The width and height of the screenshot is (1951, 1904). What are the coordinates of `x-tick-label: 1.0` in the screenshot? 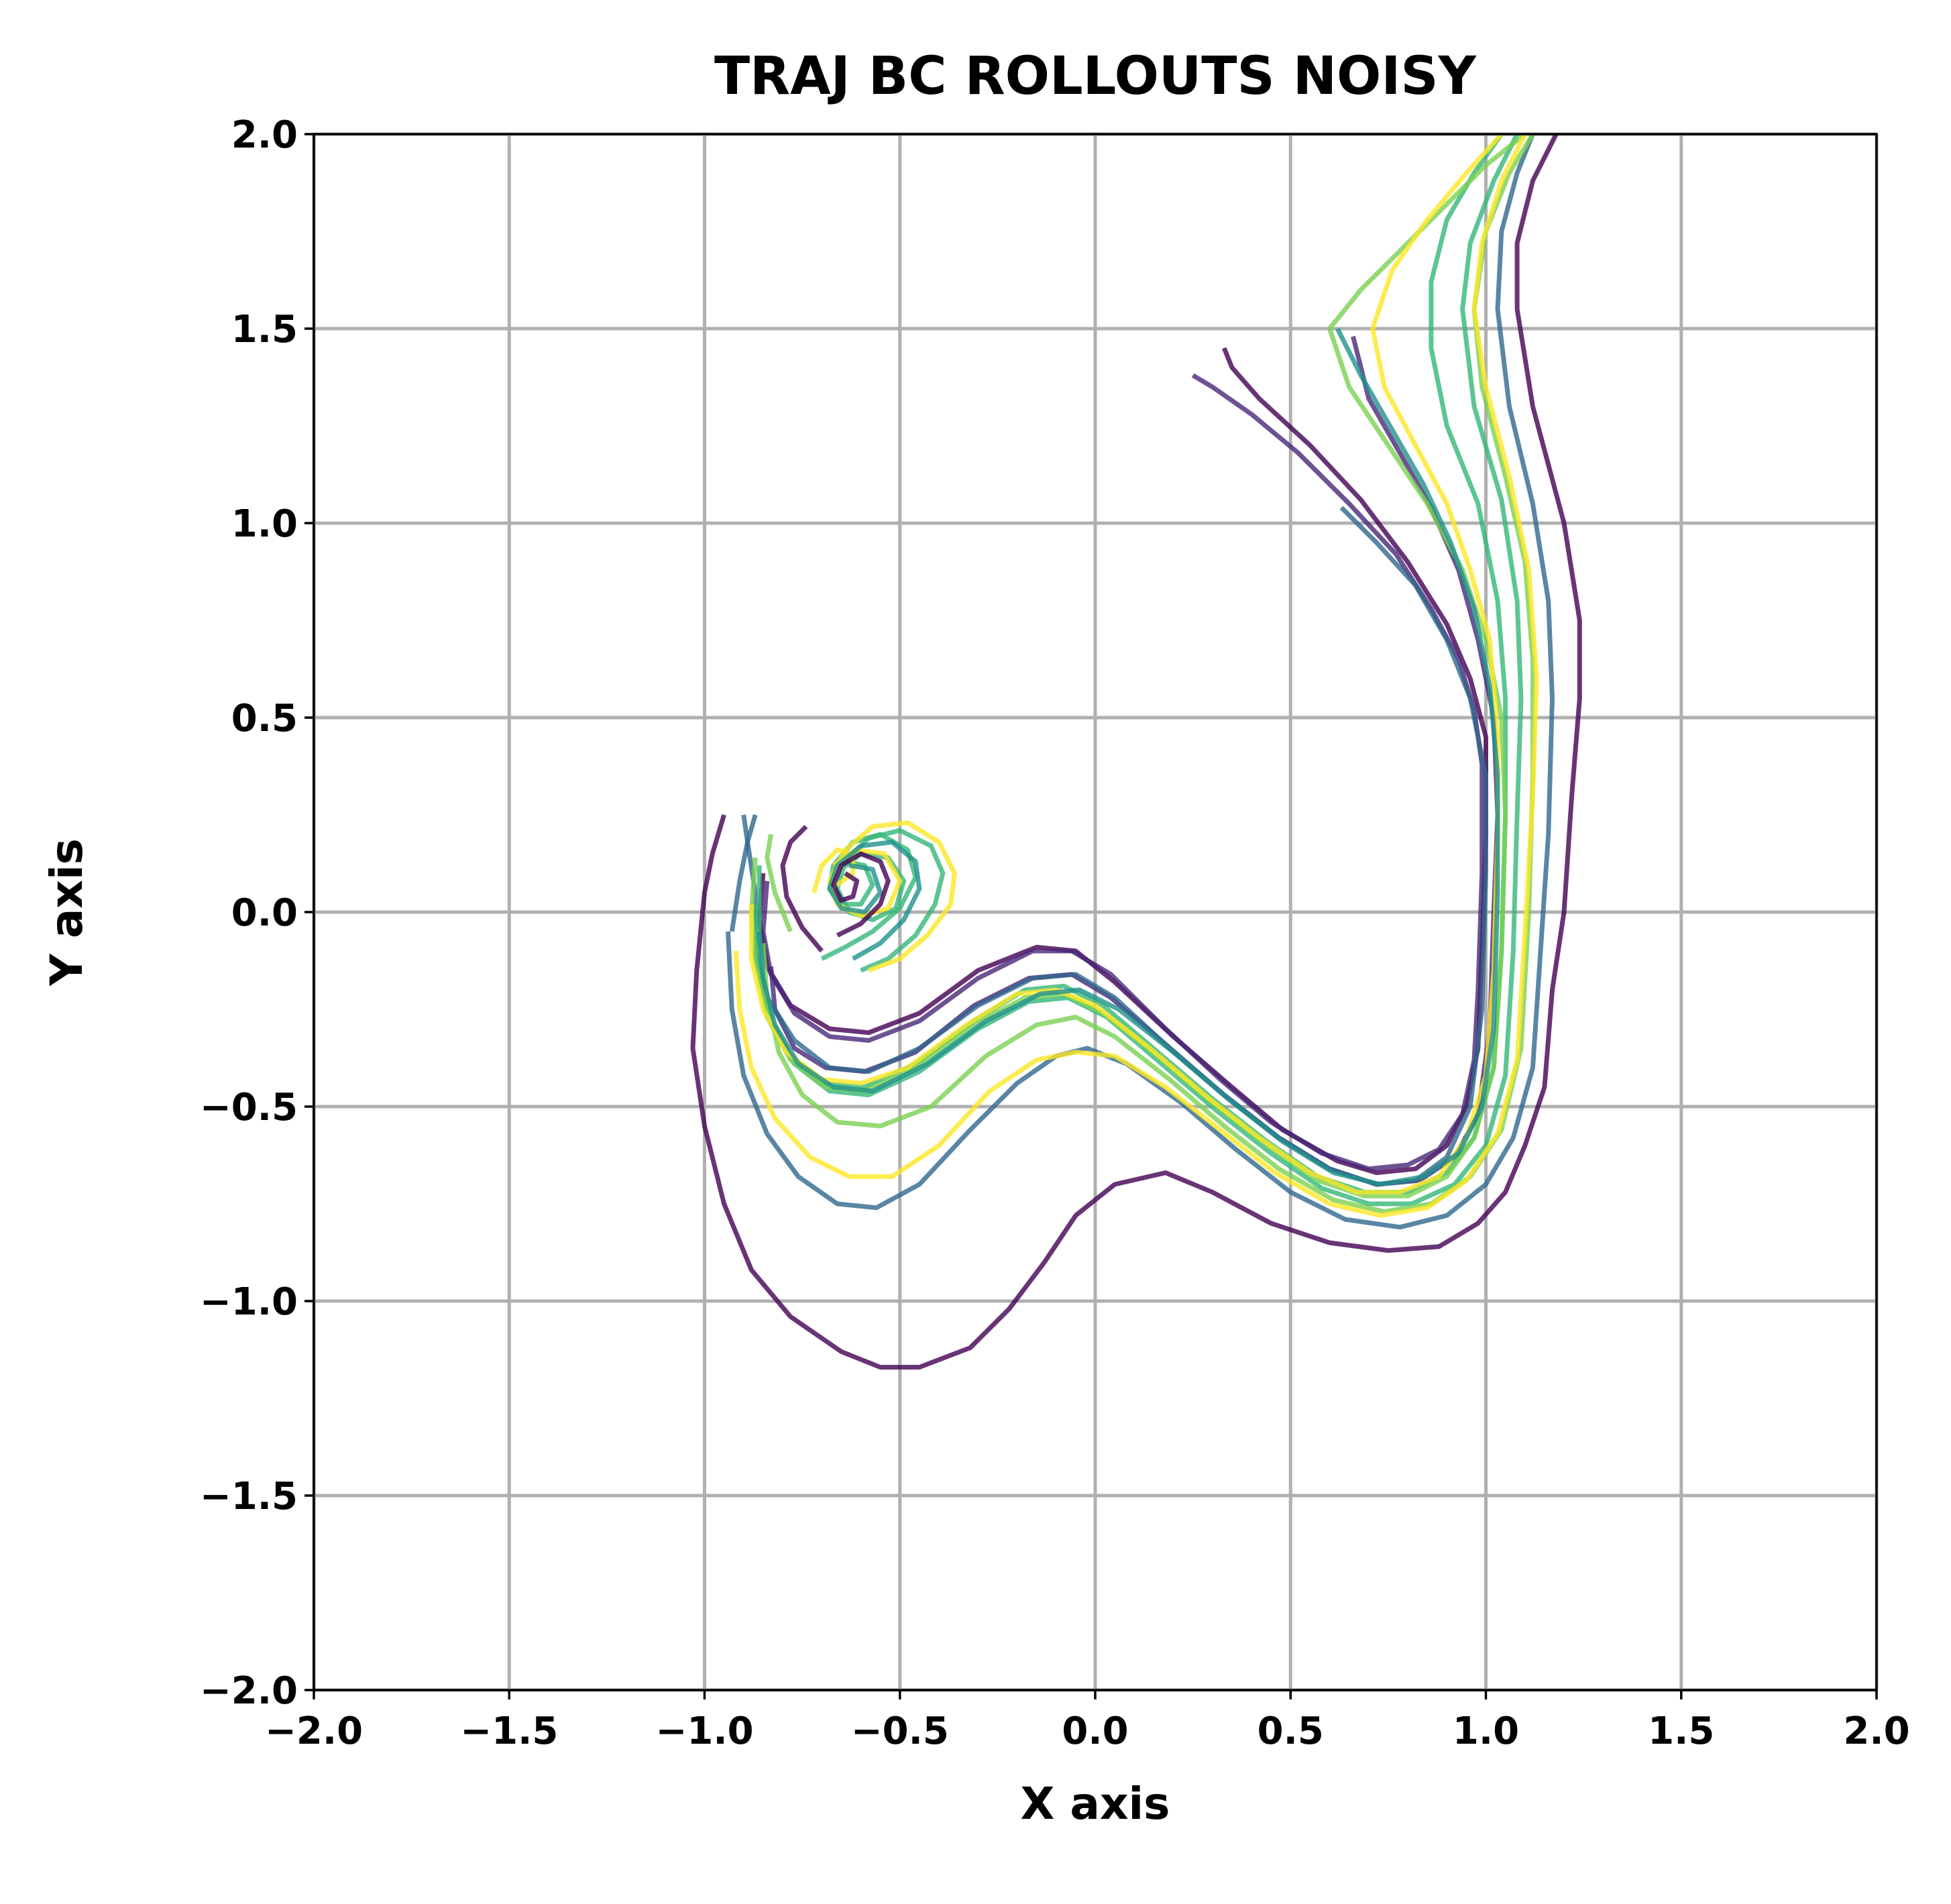 It's located at (1486, 1731).